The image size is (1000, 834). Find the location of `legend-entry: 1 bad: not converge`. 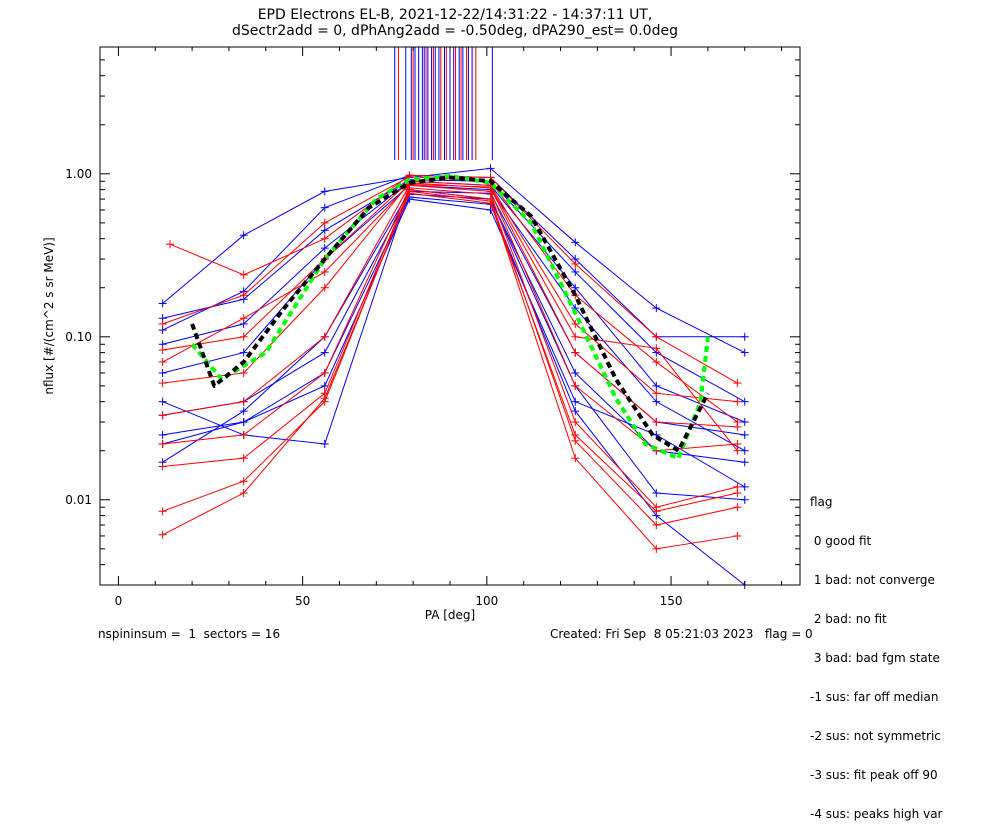

legend-entry: 1 bad: not converge is located at coordinates (872, 580).